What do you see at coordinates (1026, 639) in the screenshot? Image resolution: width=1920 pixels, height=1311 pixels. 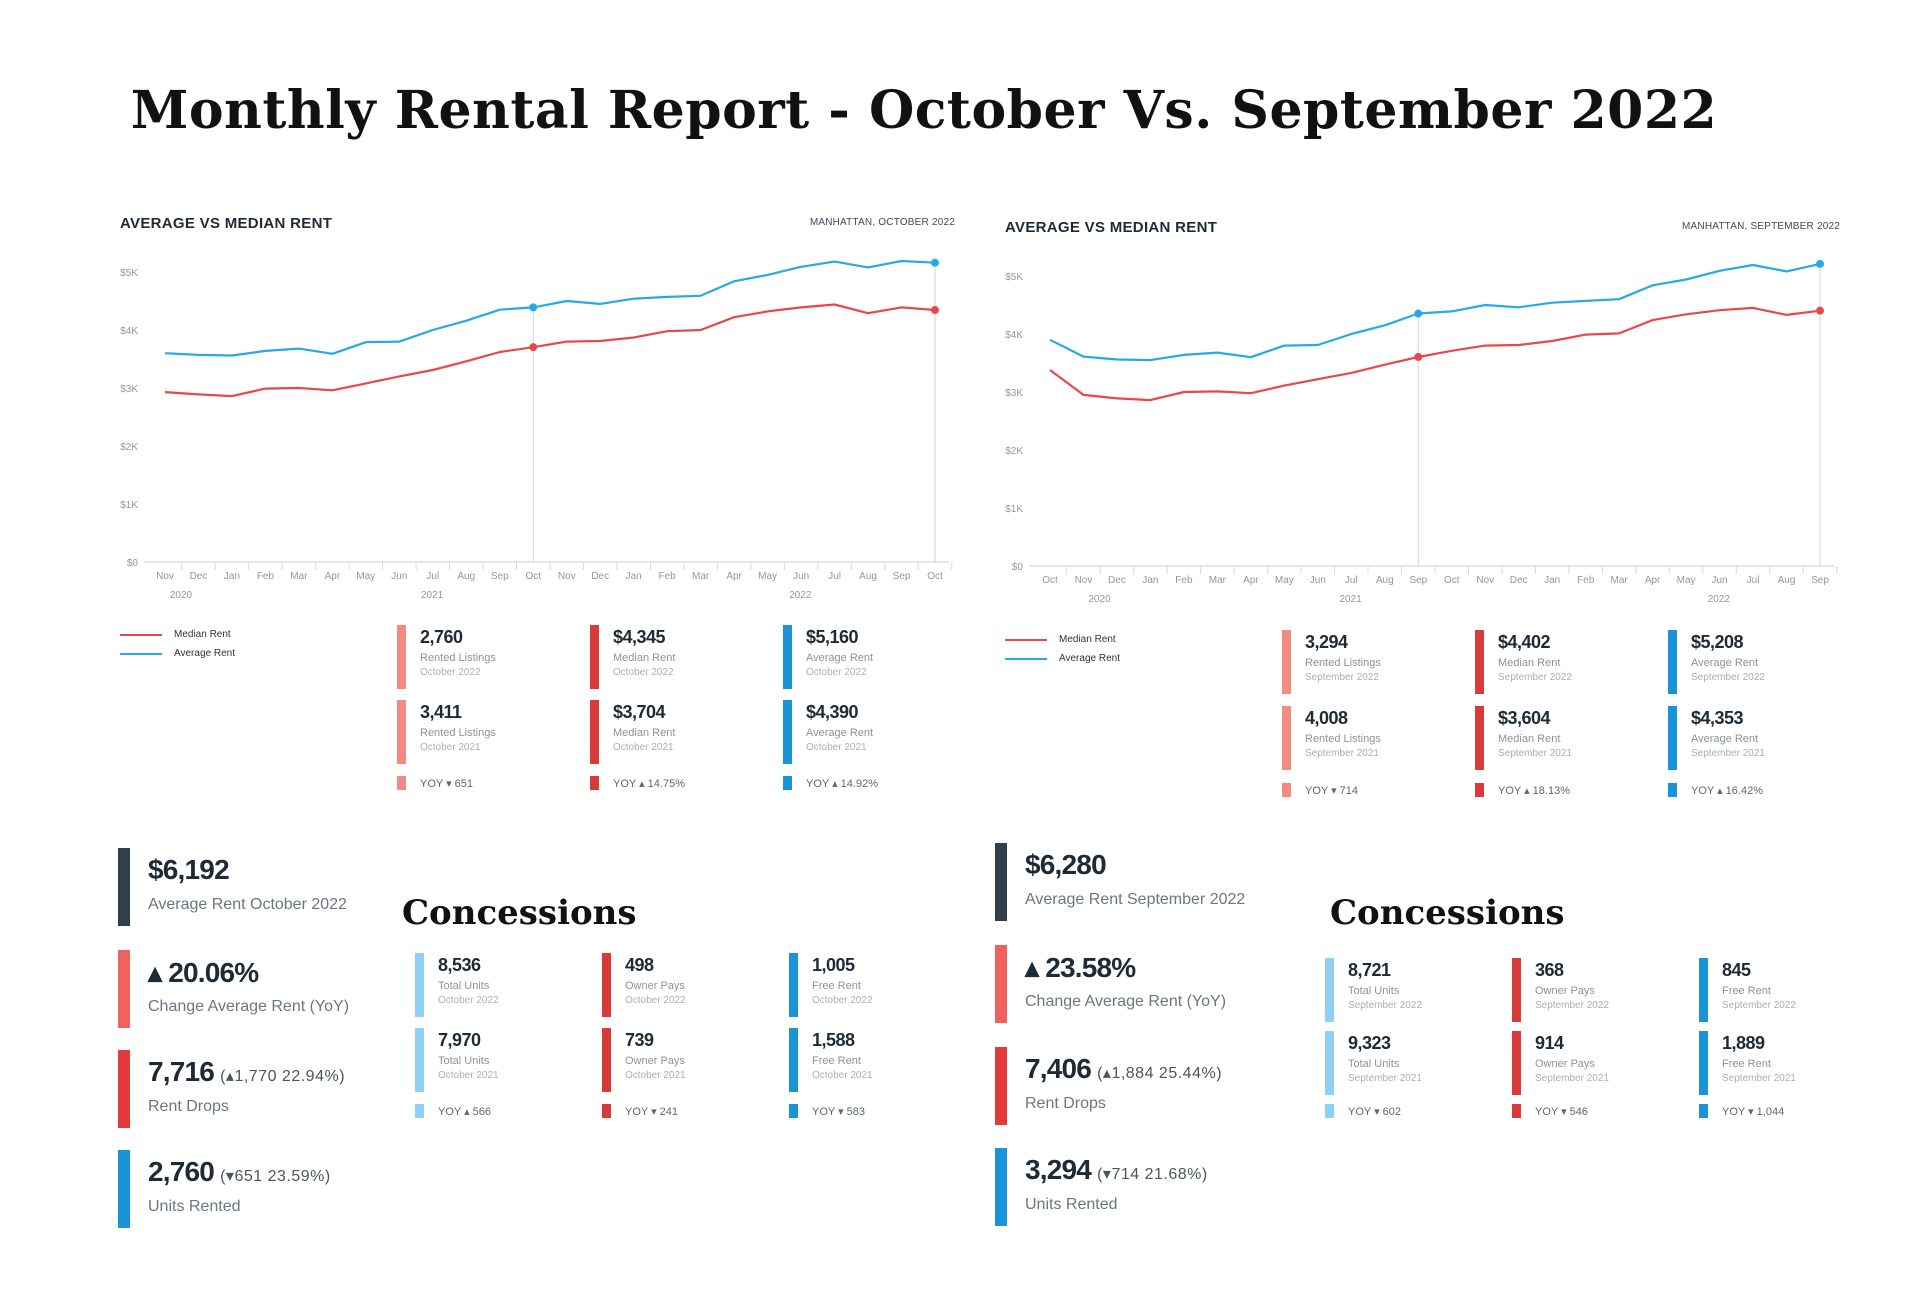 I see `legend-median-swatch` at bounding box center [1026, 639].